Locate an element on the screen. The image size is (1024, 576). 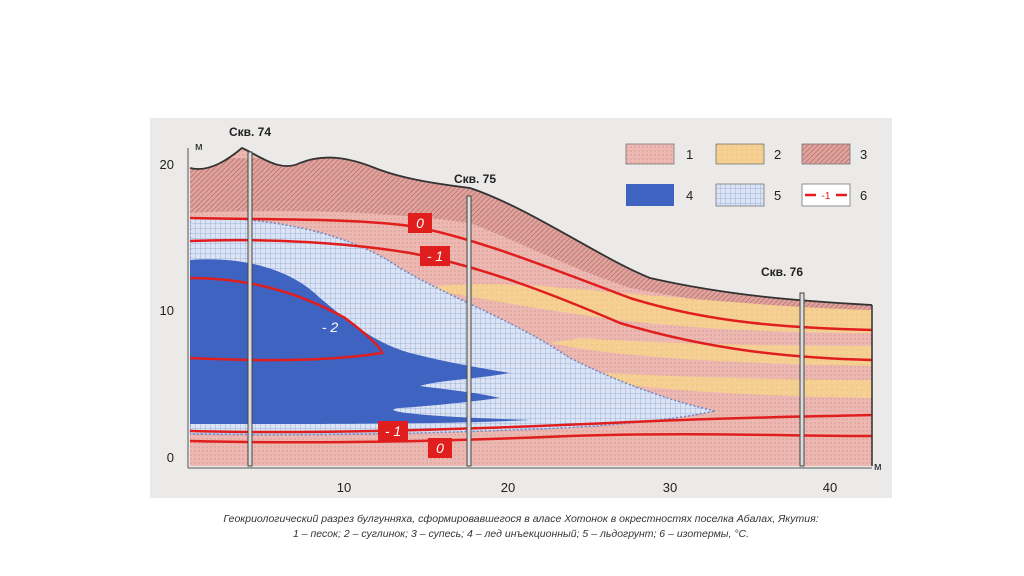
loam-lens-mid is located at coordinates (711, 352).